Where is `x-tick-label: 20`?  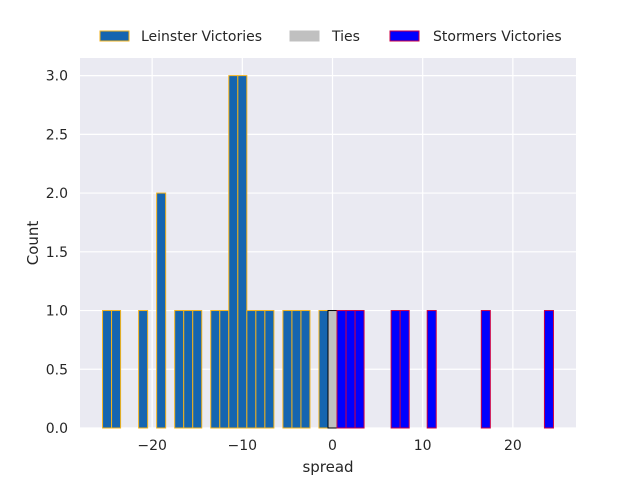 x-tick-label: 20 is located at coordinates (513, 446).